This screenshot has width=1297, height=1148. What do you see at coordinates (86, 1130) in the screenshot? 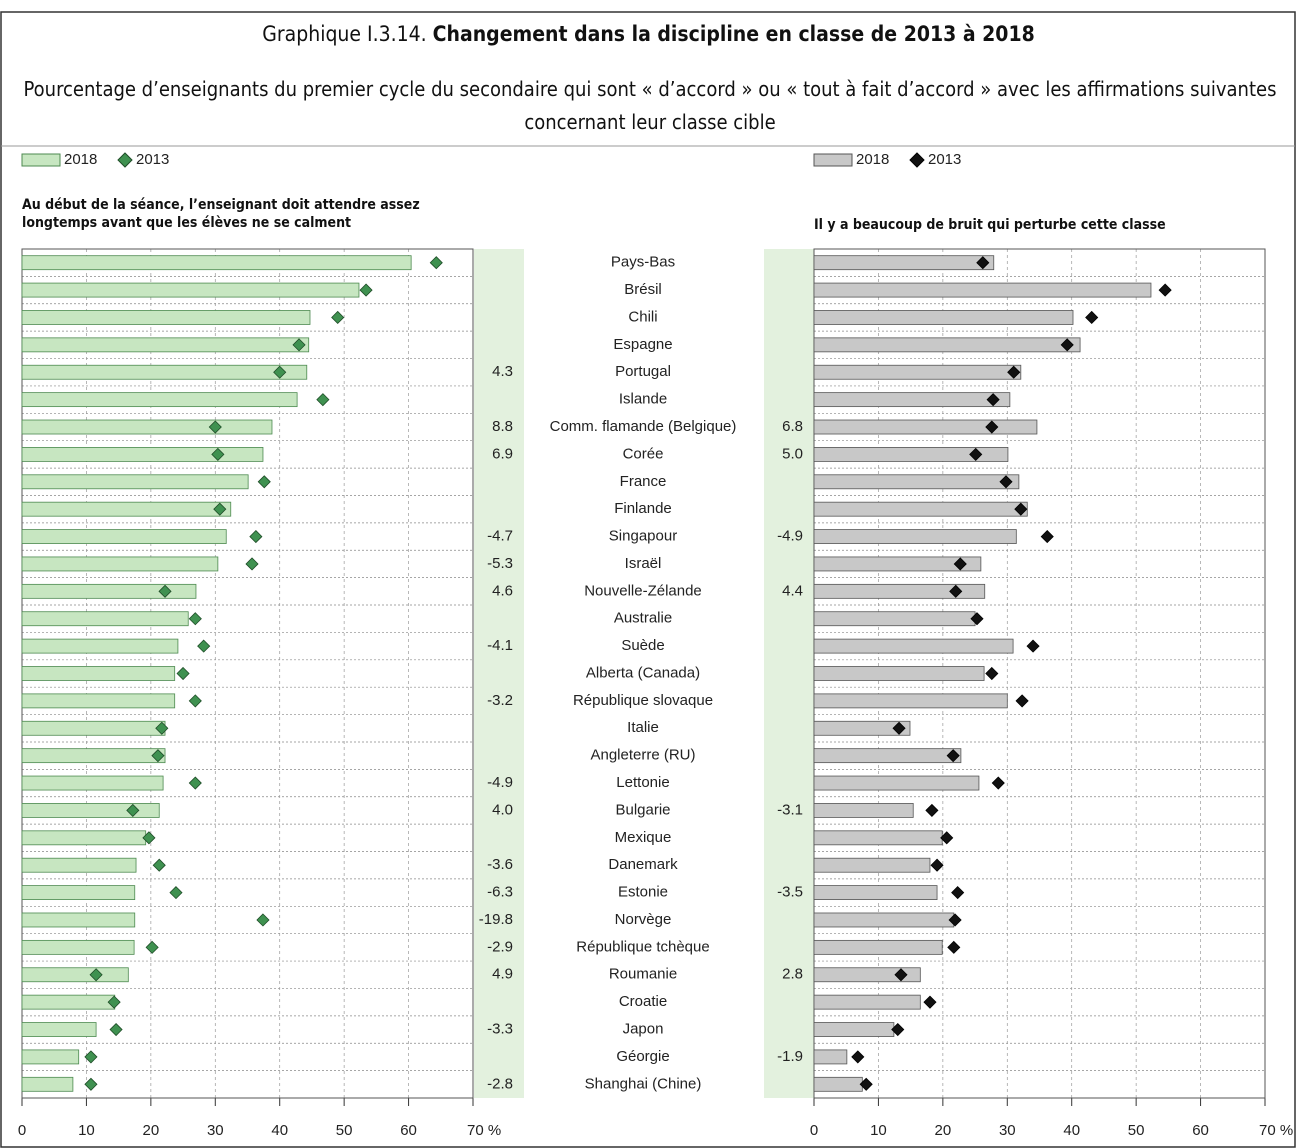
I see `x-tick-label: 10` at bounding box center [86, 1130].